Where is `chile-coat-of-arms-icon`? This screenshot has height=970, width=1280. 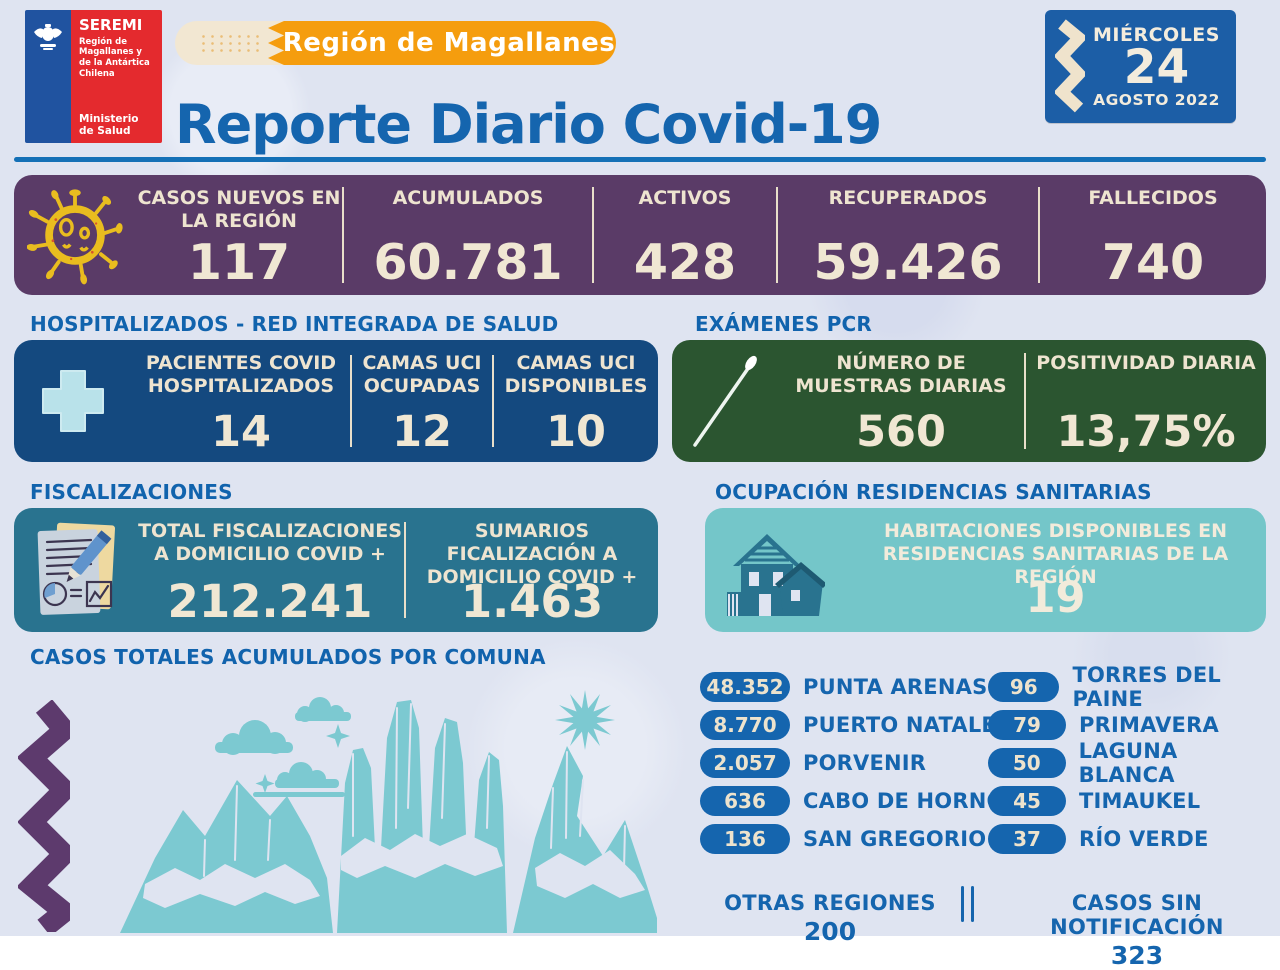
chile-coat-of-arms-icon is located at coordinates (48, 37).